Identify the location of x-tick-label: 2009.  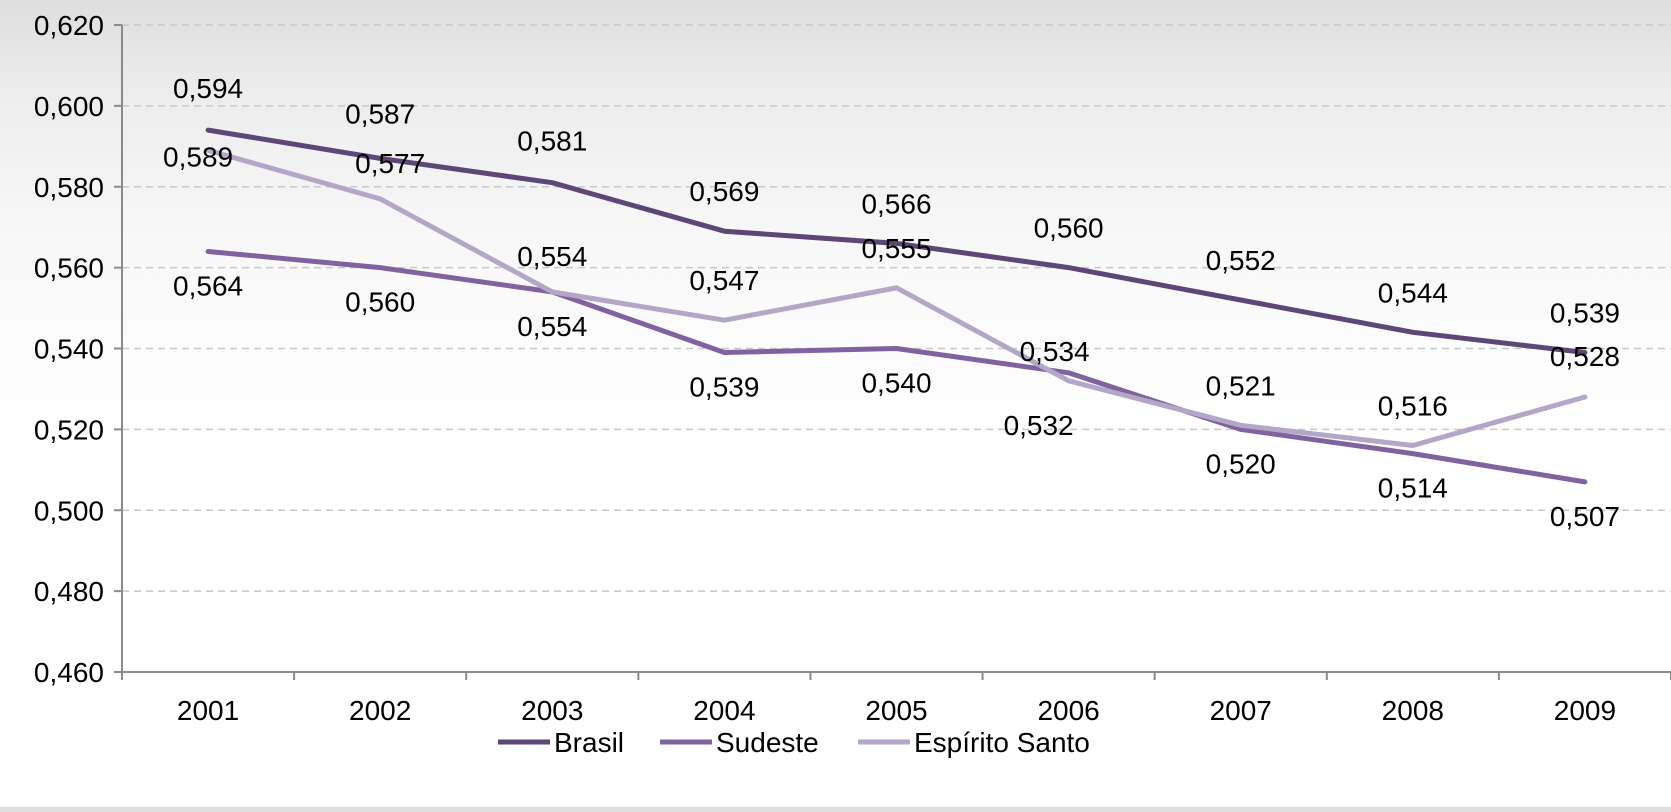
(1585, 710).